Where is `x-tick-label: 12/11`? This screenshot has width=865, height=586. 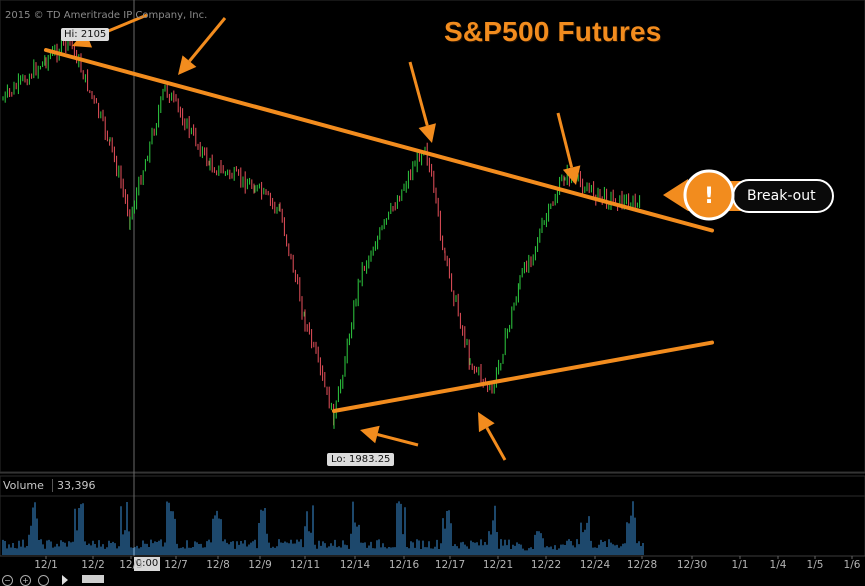 x-tick-label: 12/11 is located at coordinates (305, 565).